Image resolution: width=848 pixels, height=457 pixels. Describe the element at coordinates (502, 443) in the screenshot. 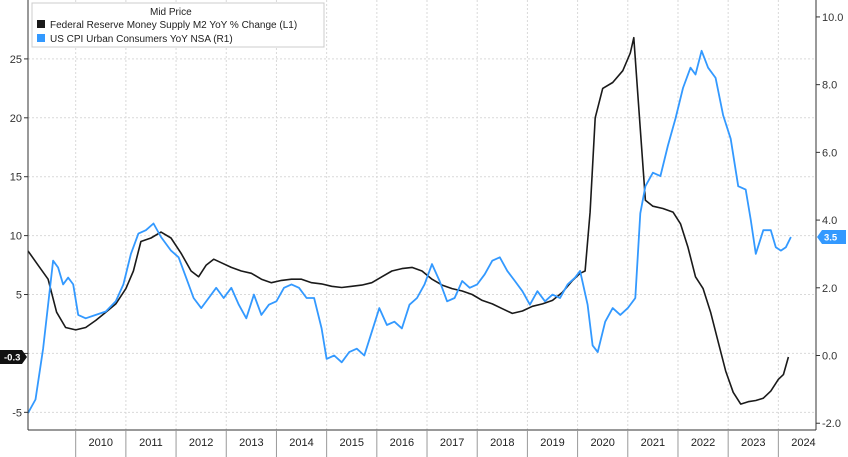

I see `x-tick-label: 2018` at that location.